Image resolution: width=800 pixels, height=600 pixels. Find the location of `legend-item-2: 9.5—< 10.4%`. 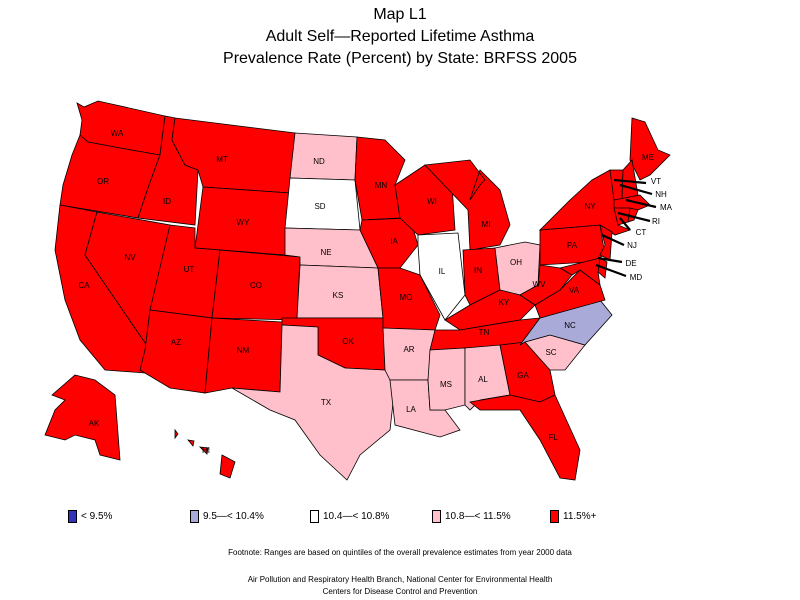

legend-item-2: 9.5—< 10.4% is located at coordinates (227, 516).